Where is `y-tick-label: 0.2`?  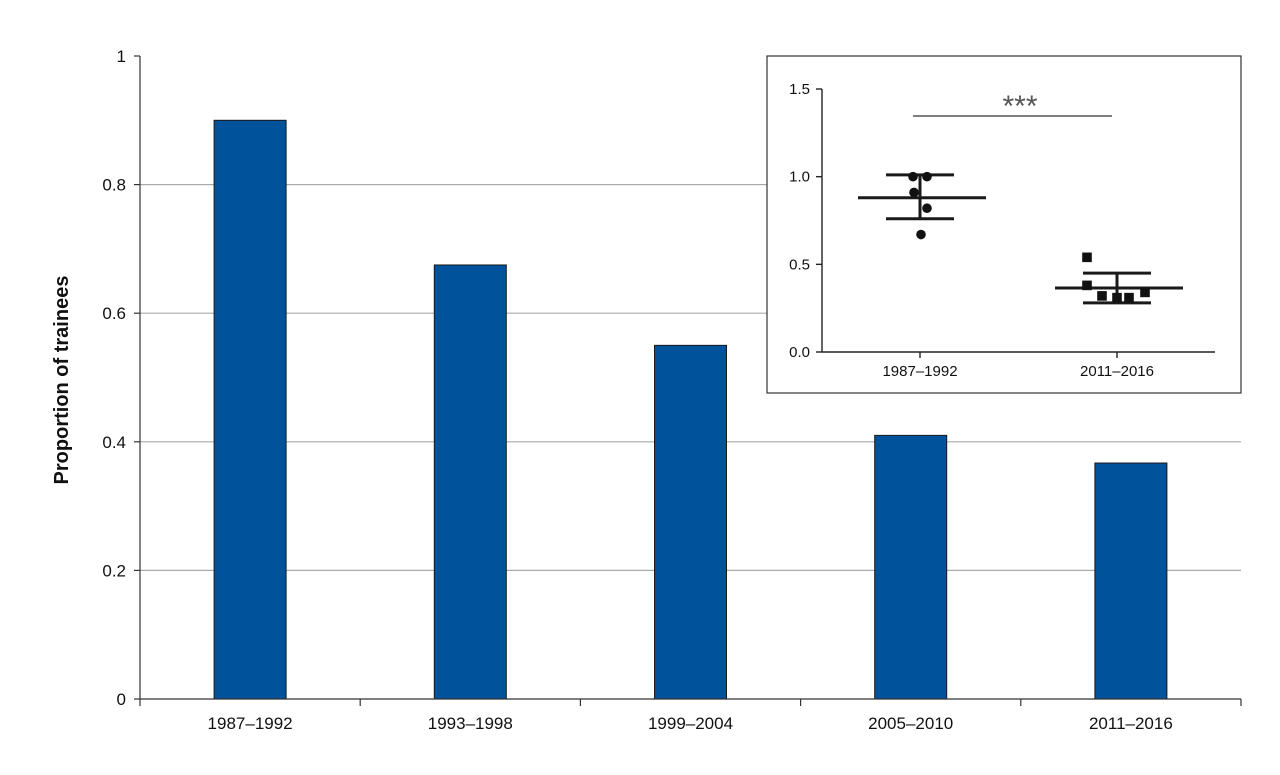
y-tick-label: 0.2 is located at coordinates (114, 570).